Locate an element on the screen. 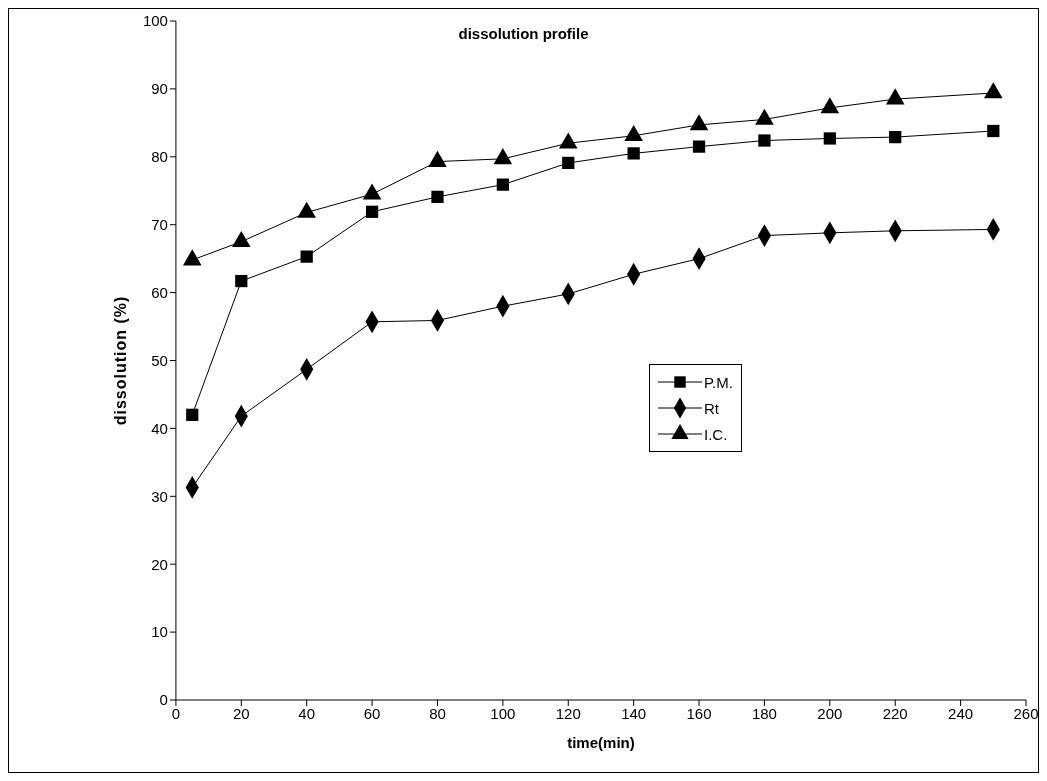  y-tick-label: 0 is located at coordinates (163, 700).